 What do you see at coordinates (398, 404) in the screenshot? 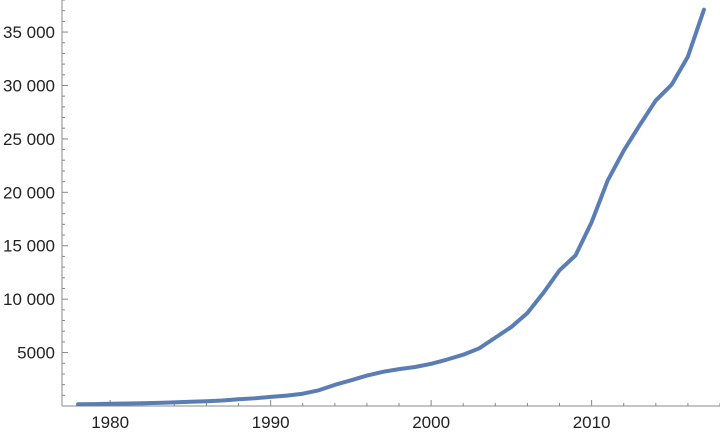
I see `x-minor-ticks` at bounding box center [398, 404].